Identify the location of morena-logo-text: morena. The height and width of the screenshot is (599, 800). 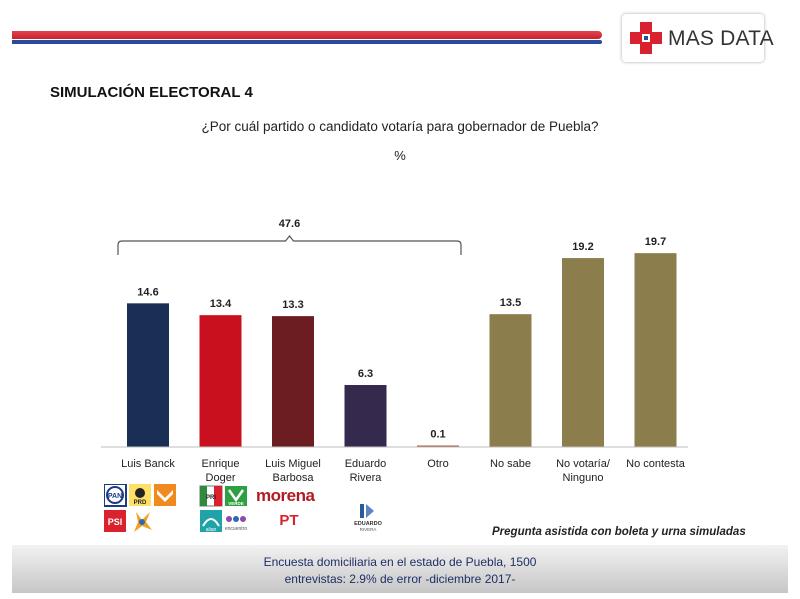
(285, 495).